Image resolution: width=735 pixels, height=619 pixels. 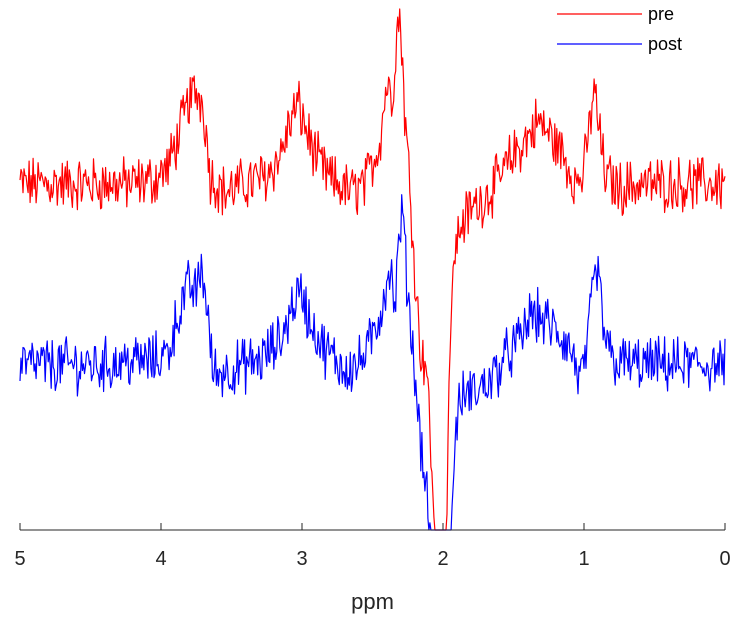 What do you see at coordinates (583, 559) in the screenshot?
I see `x-tick-label: 1` at bounding box center [583, 559].